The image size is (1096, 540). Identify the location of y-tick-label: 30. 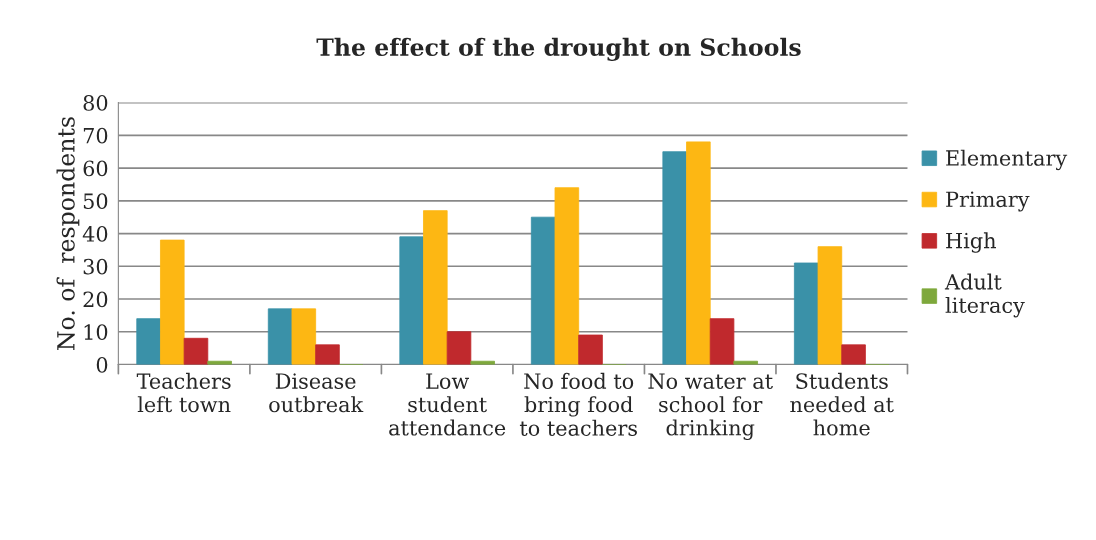
(95, 266).